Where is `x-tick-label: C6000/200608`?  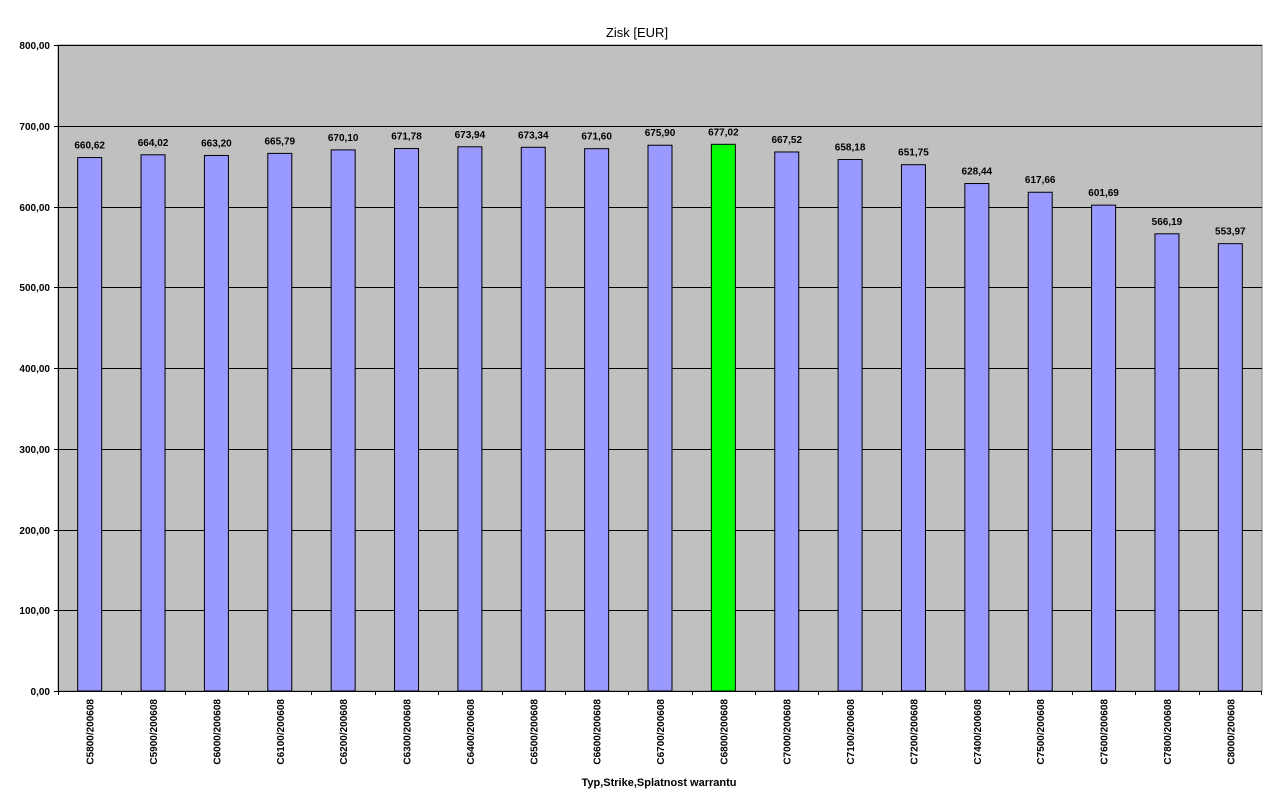 x-tick-label: C6000/200608 is located at coordinates (217, 732).